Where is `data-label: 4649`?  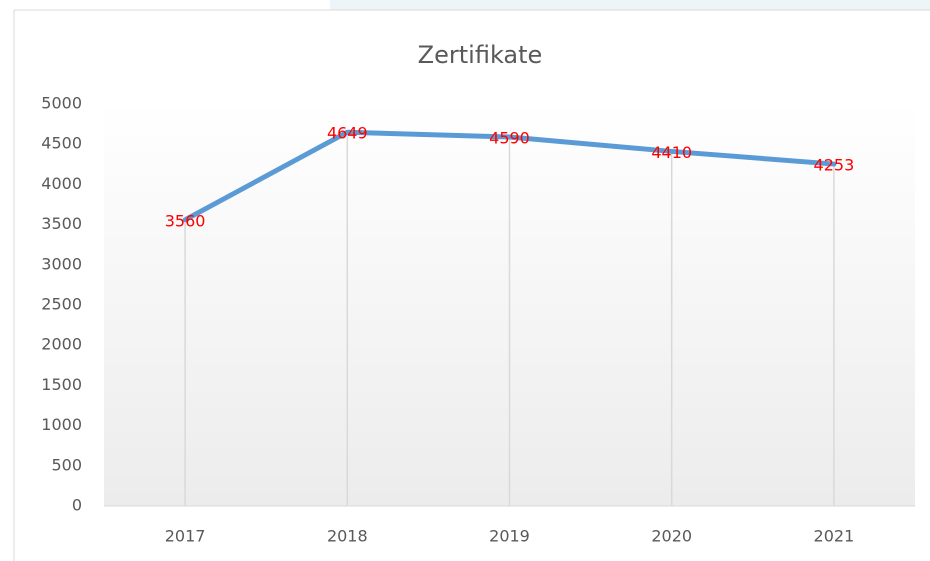
data-label: 4649 is located at coordinates (347, 133).